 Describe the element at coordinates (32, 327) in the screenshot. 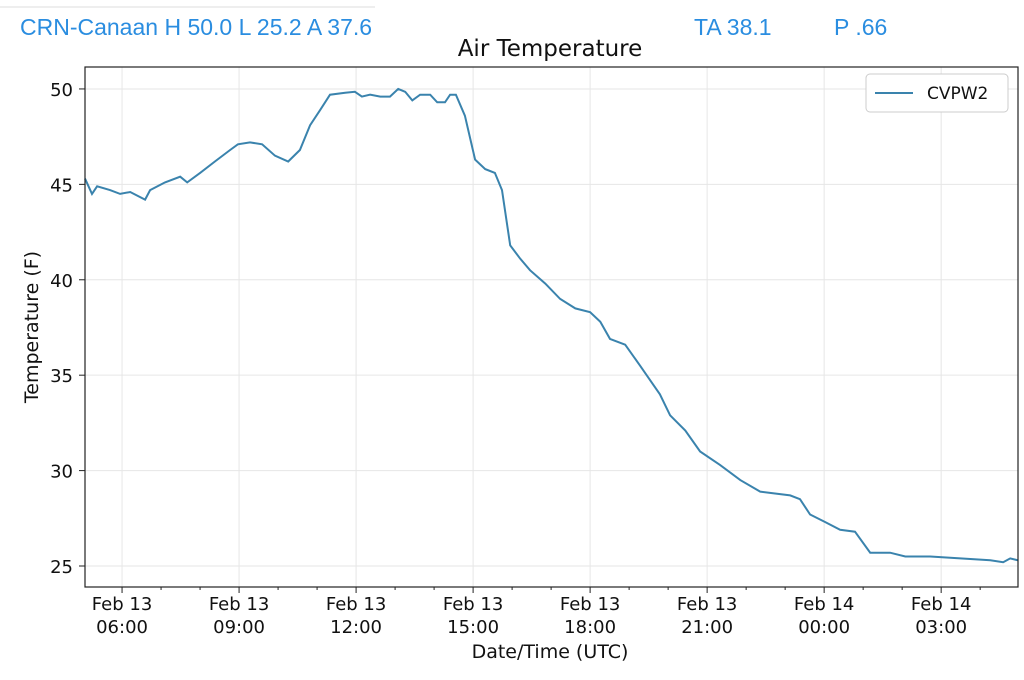

I see `y-axis-label: Temperature (F)` at that location.